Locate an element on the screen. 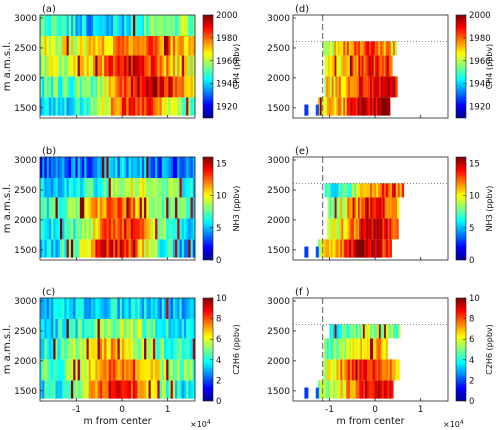  x-tick-label: 0 is located at coordinates (122, 410).